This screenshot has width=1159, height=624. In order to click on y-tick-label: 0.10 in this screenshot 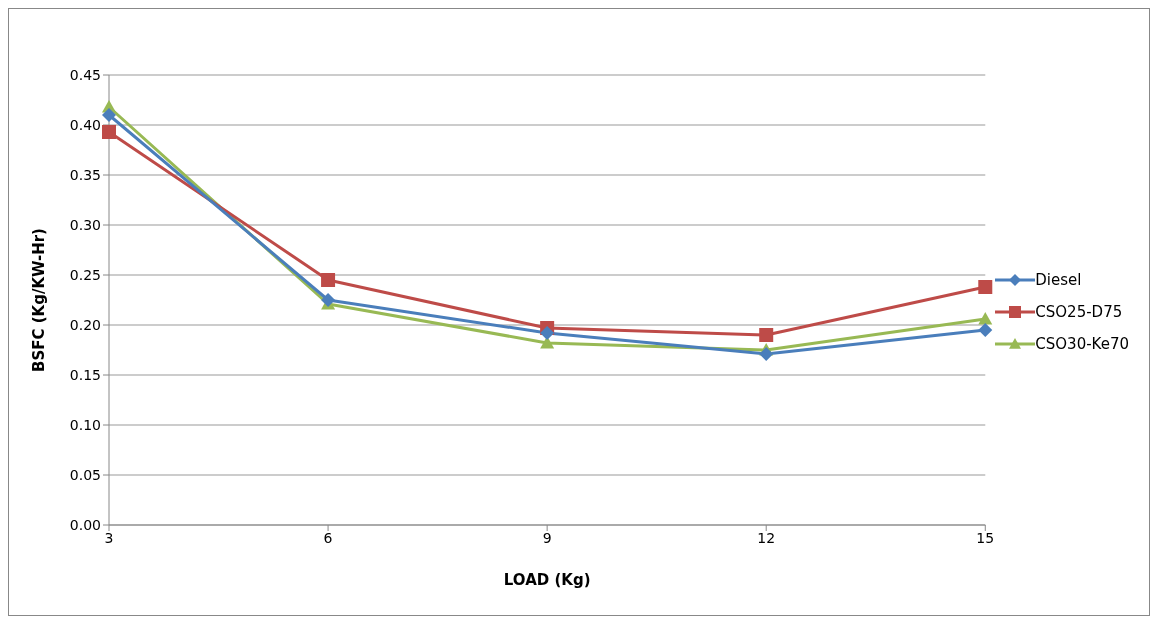, I will do `click(85, 424)`.